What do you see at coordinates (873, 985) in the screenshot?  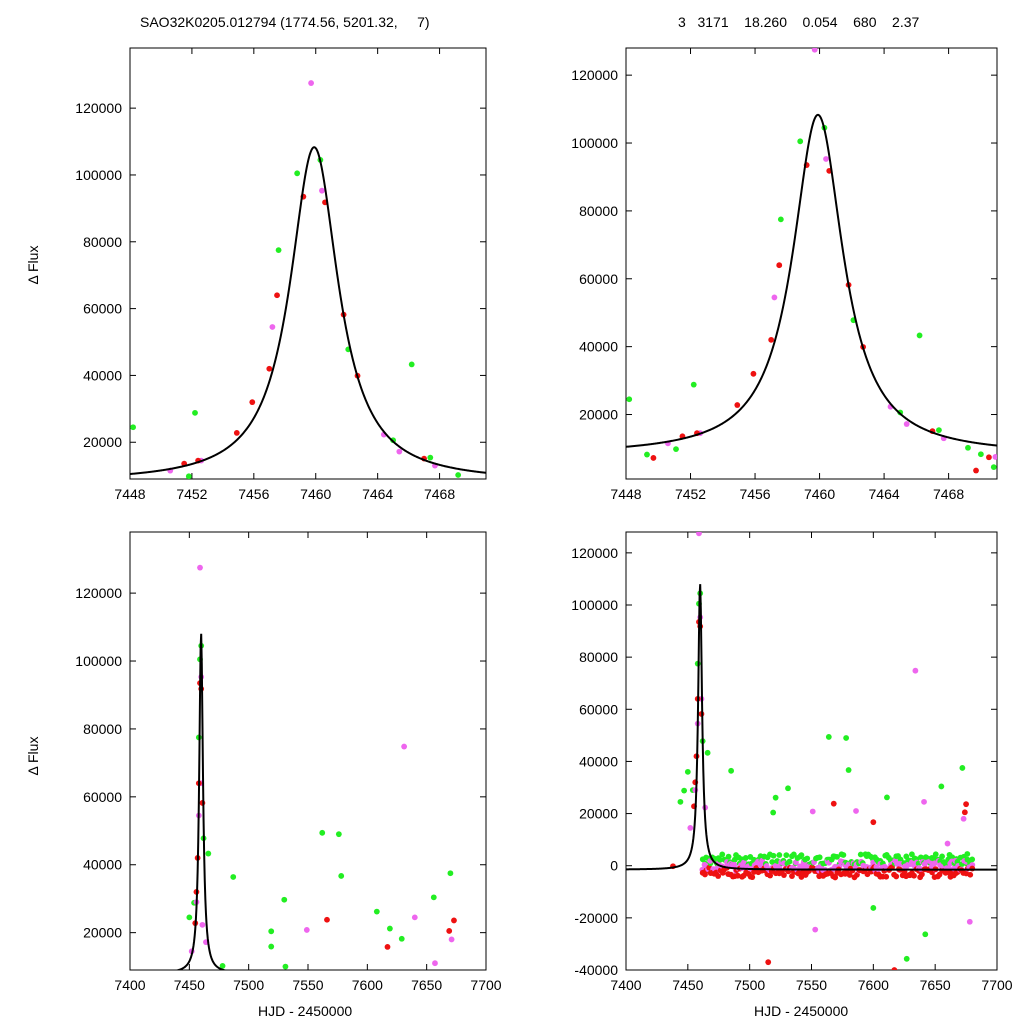 I see `x-tick-label: 7600` at bounding box center [873, 985].